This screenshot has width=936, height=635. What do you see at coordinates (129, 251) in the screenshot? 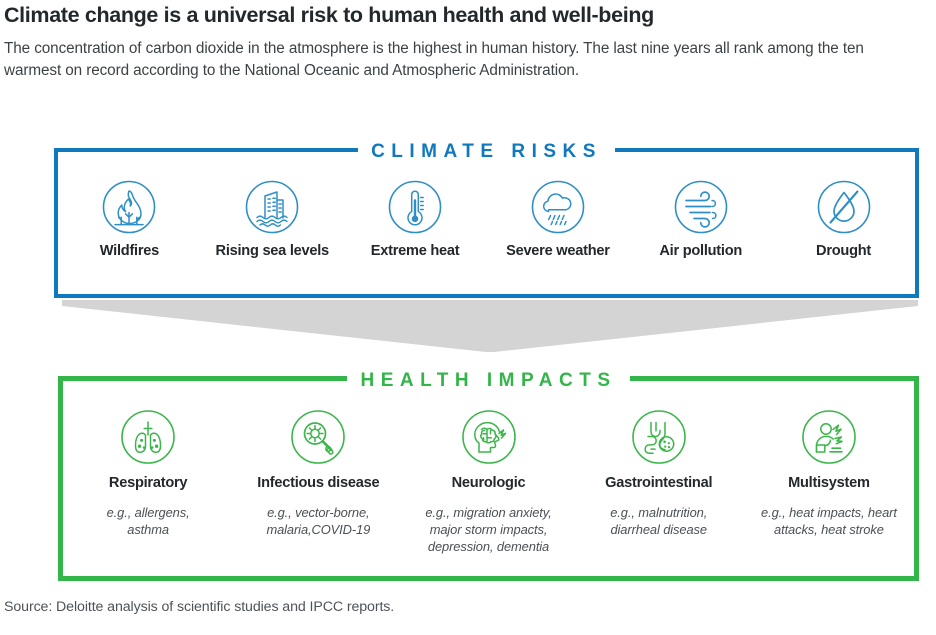
I see `climate-item-label: Wildfires` at bounding box center [129, 251].